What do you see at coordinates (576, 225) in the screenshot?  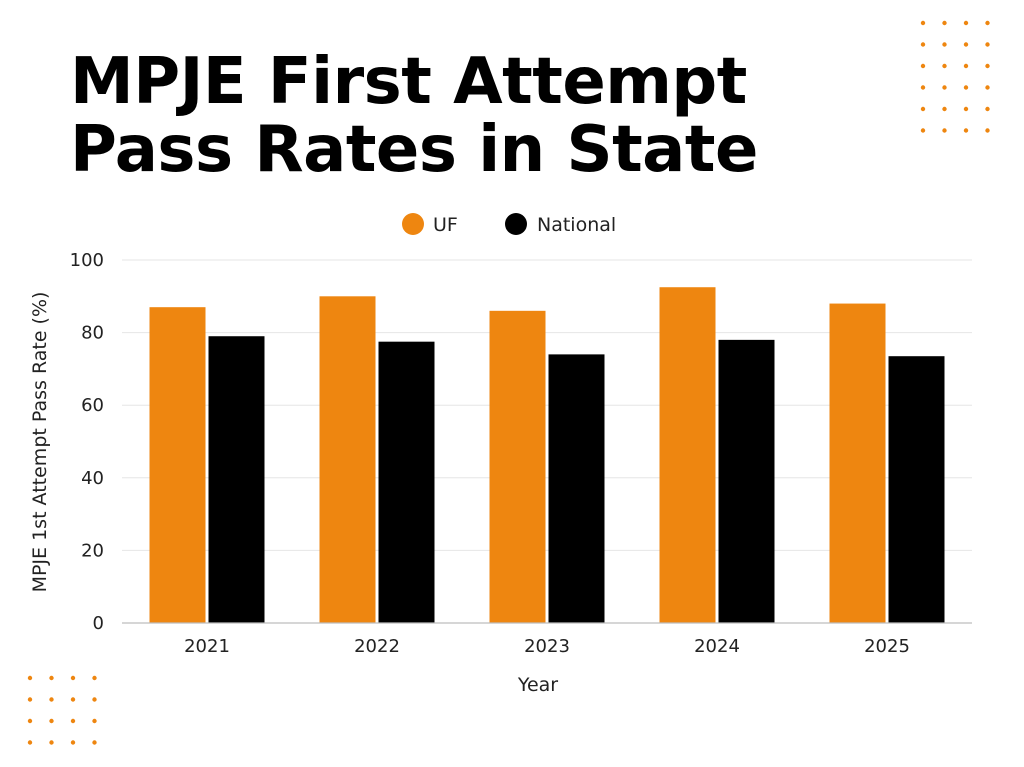 I see `legend-label-national: National` at bounding box center [576, 225].